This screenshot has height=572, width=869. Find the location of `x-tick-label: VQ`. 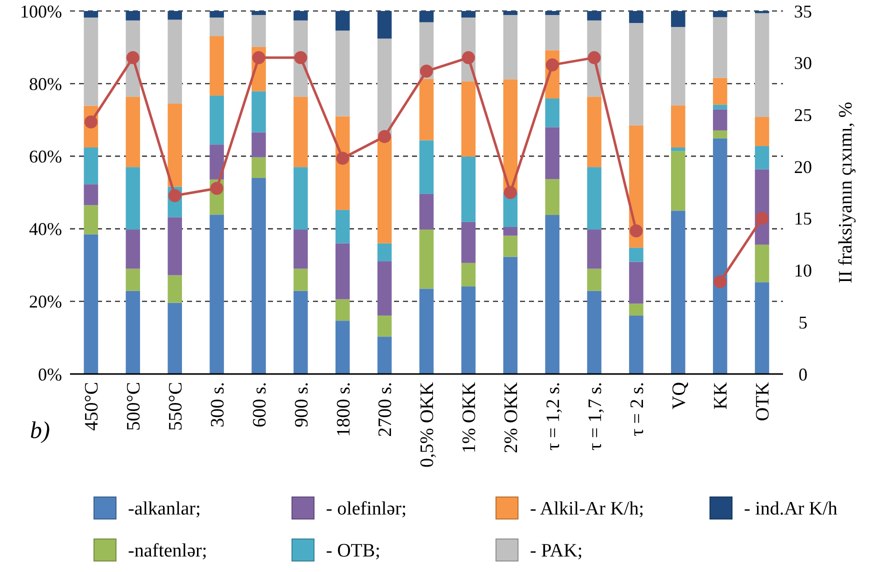

x-tick-label: VQ is located at coordinates (679, 396).